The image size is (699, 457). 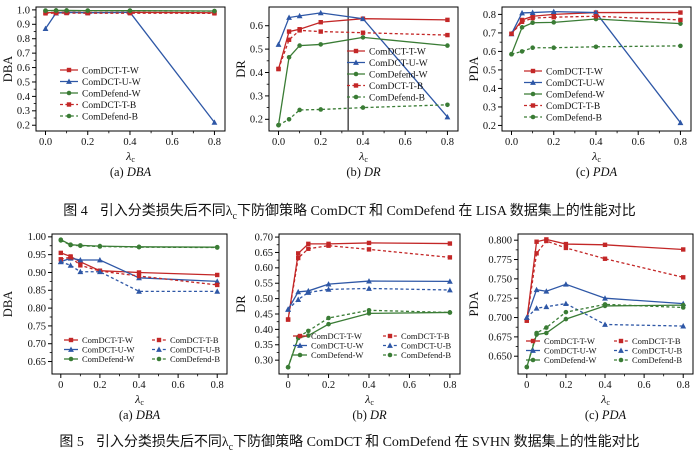 I want to click on figure4-label: 图 4, so click(x=75, y=211).